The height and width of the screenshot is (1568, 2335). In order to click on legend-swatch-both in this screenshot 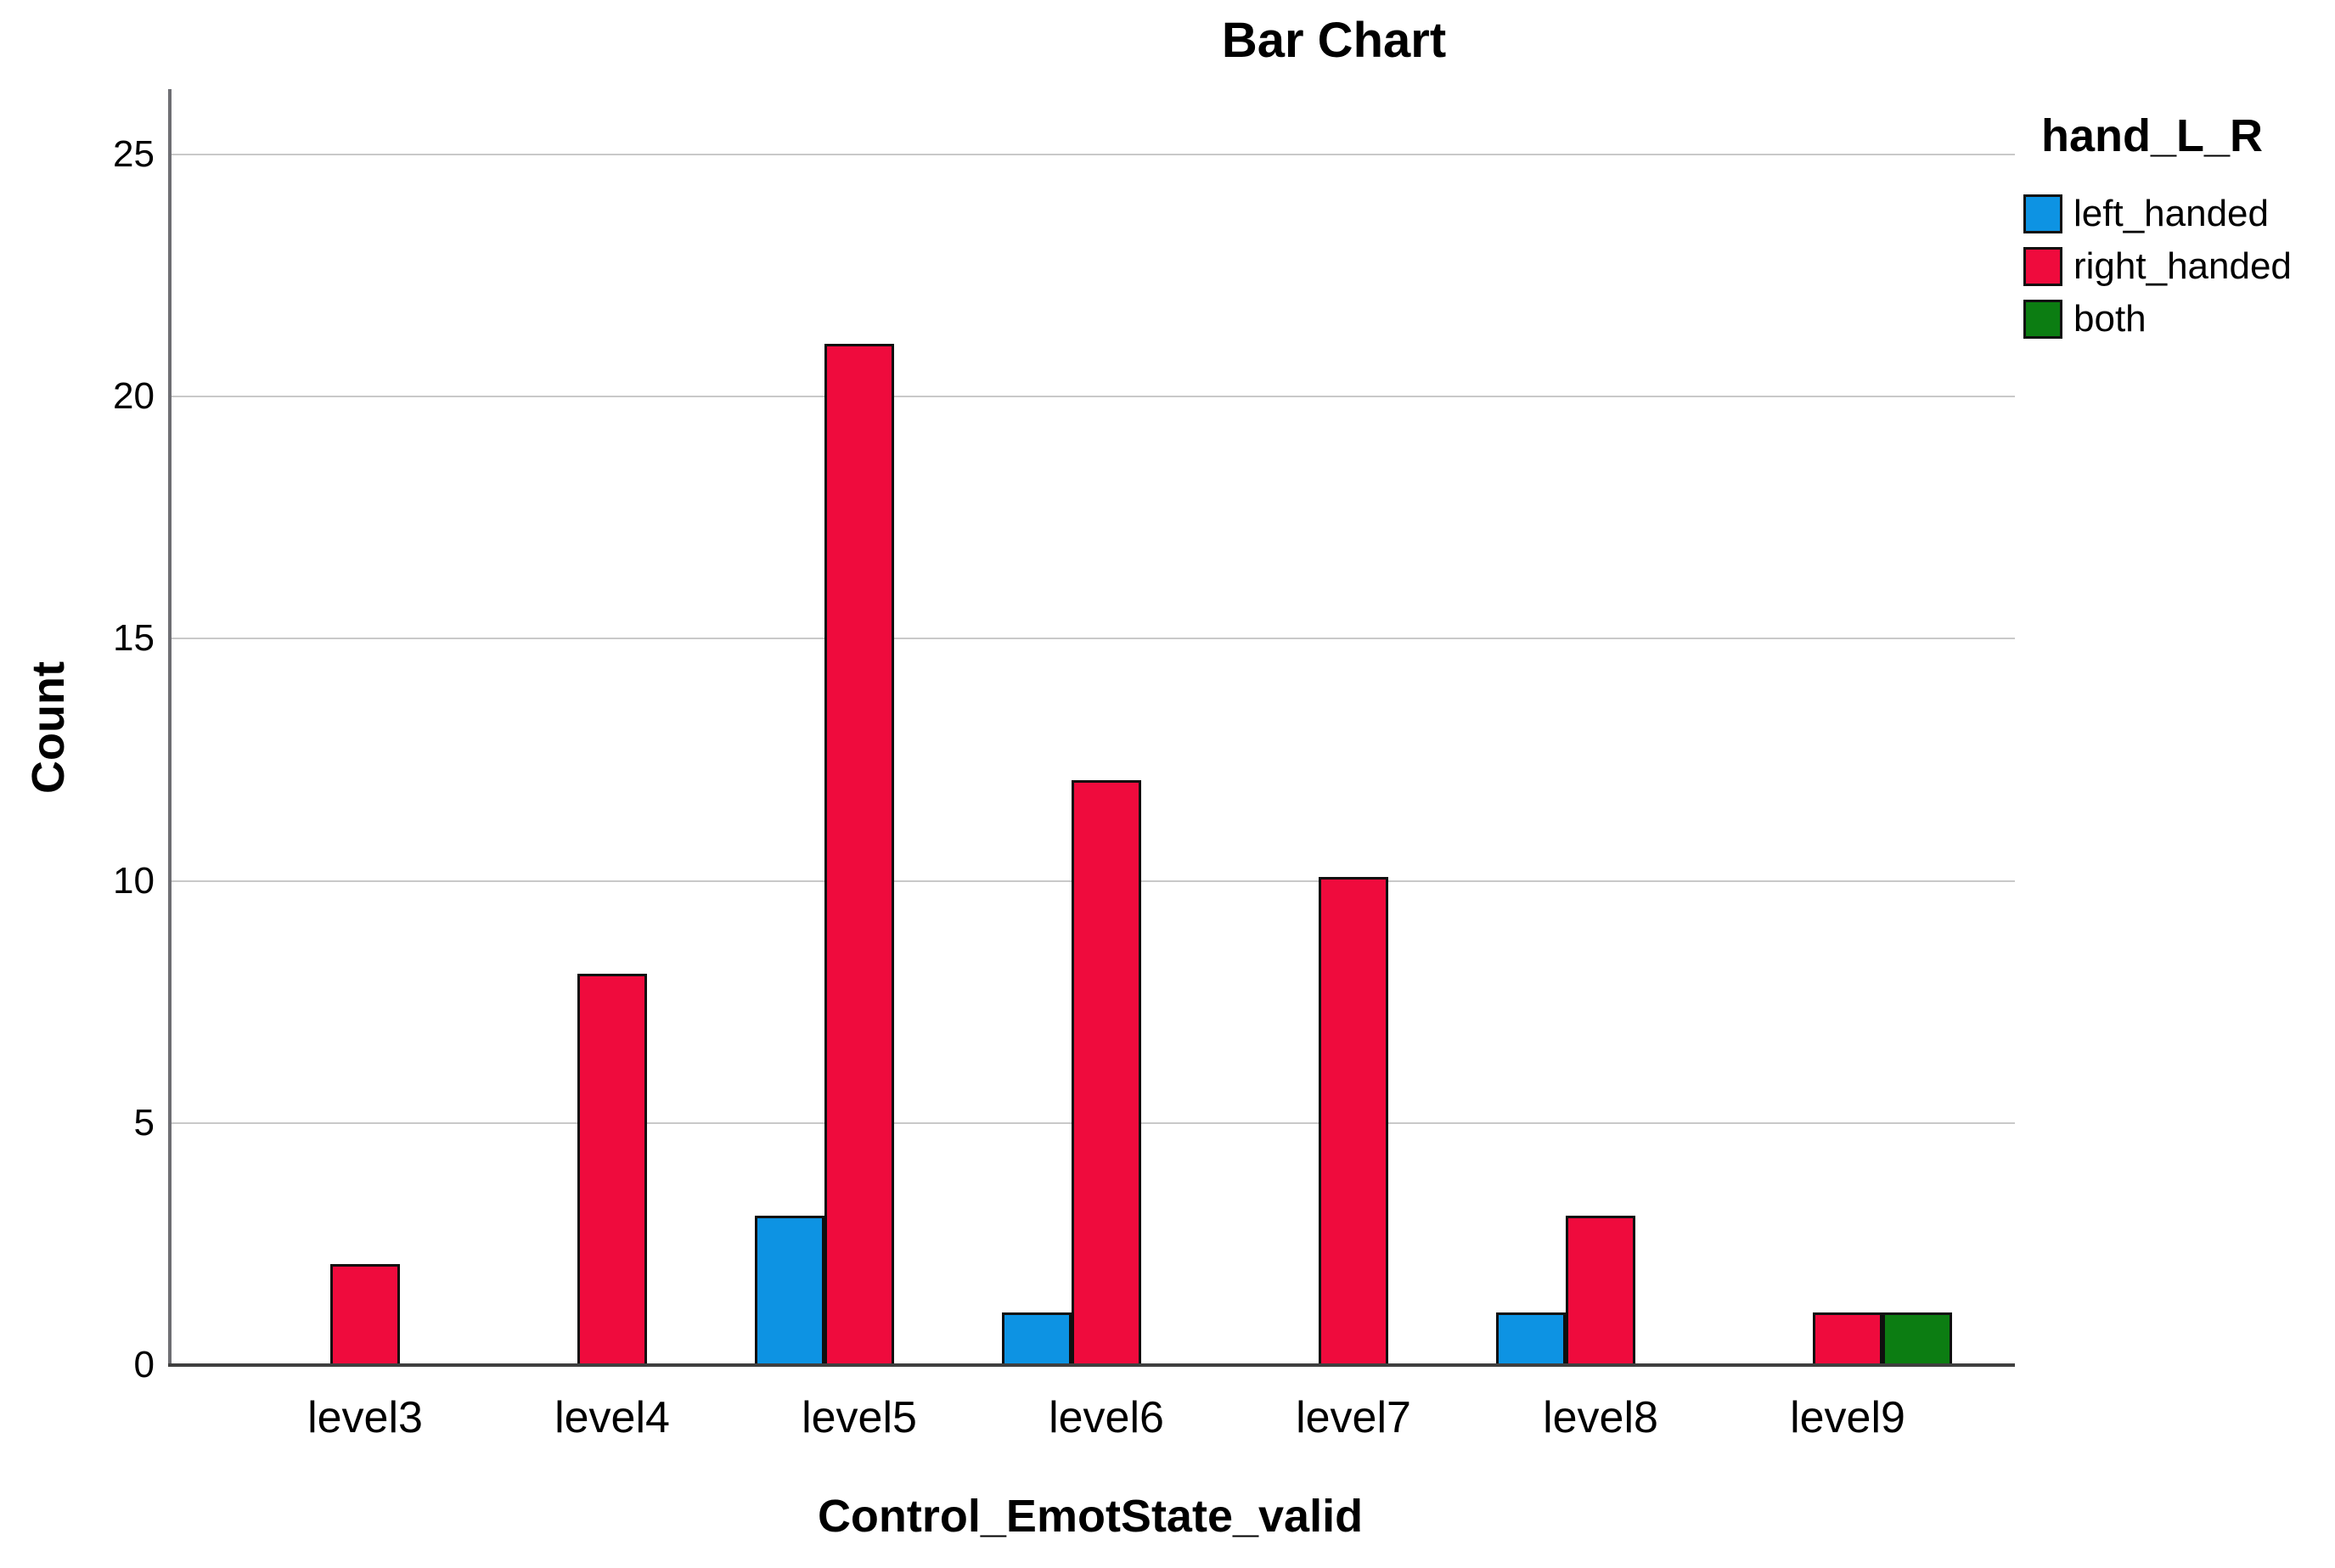, I will do `click(2043, 319)`.